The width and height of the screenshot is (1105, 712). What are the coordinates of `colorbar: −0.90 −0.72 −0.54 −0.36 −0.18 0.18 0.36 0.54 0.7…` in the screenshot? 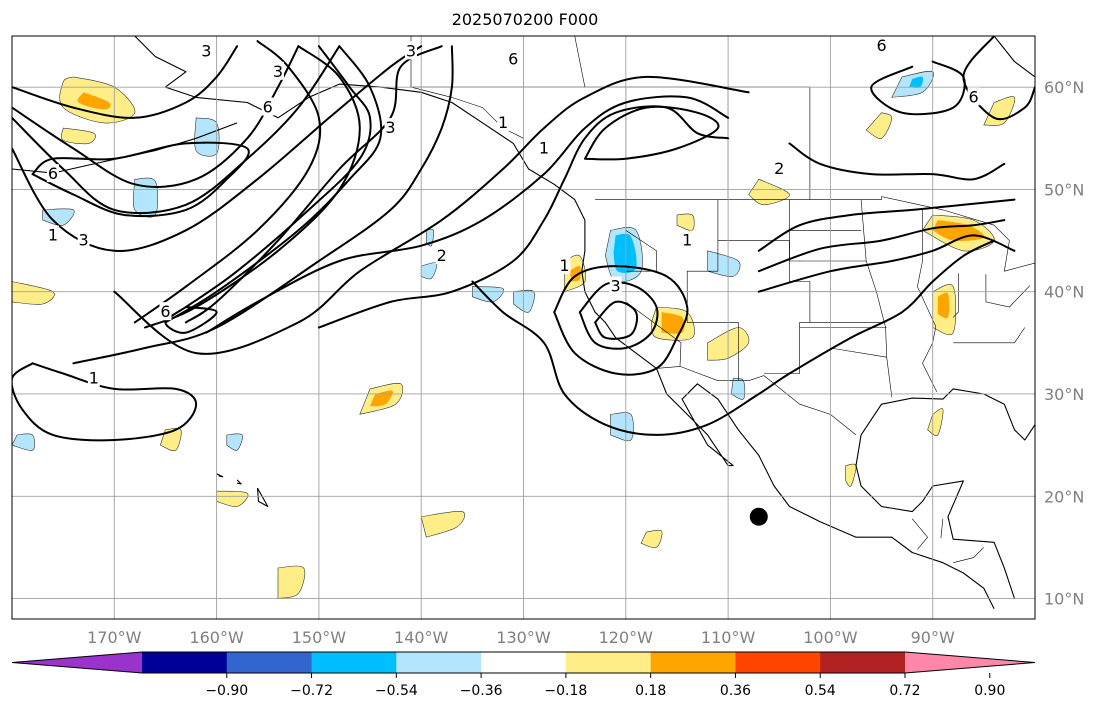 It's located at (523, 675).